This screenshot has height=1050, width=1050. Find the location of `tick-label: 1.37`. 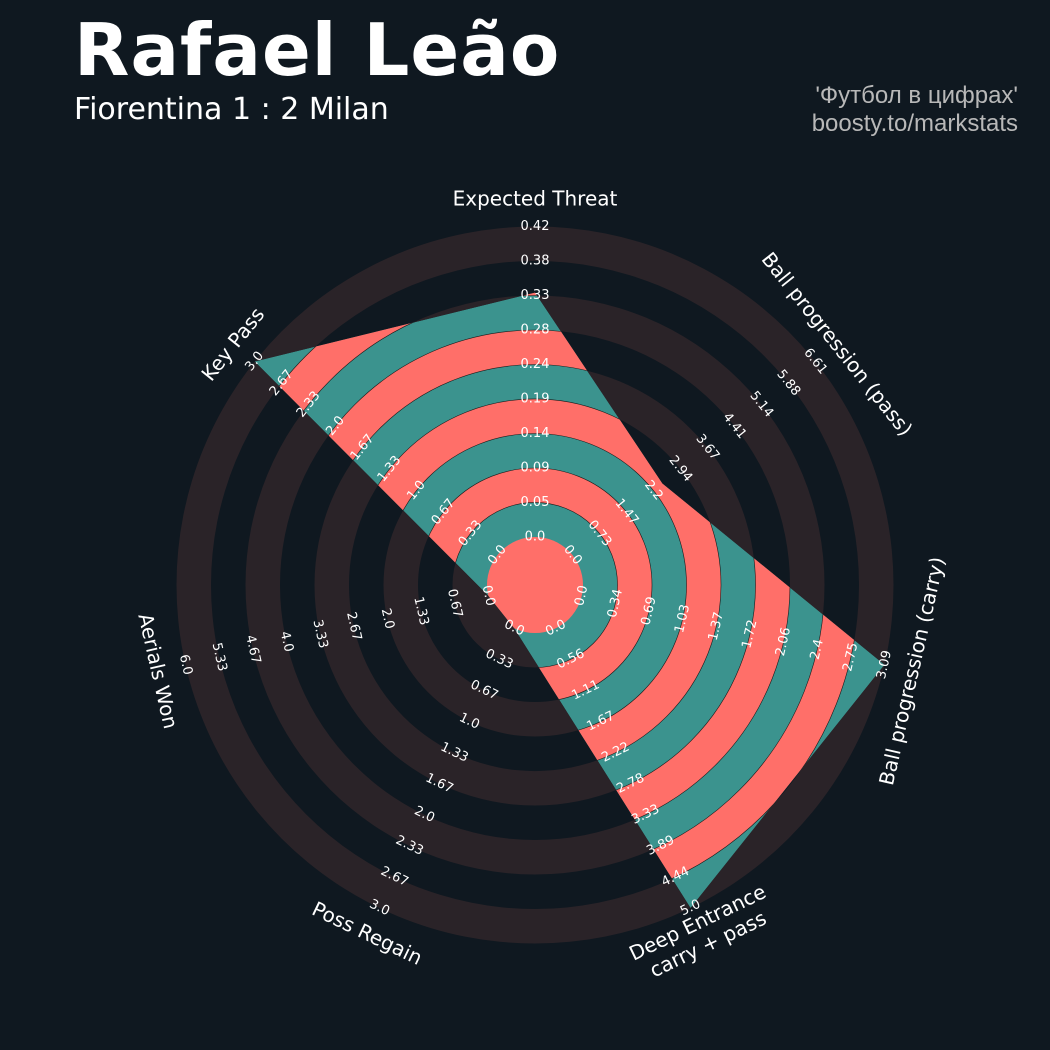

tick-label: 1.37 is located at coordinates (716, 627).